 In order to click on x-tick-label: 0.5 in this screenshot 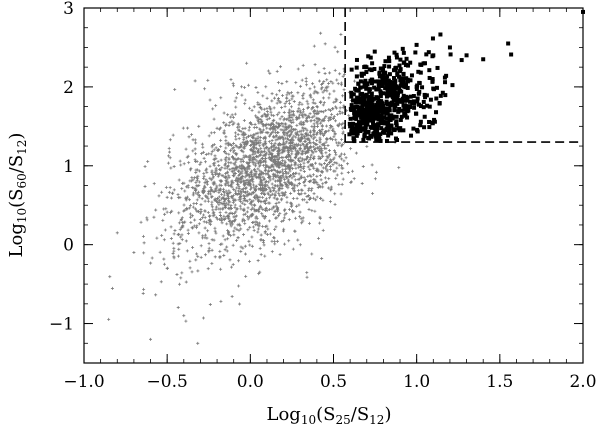, I will do `click(333, 382)`.